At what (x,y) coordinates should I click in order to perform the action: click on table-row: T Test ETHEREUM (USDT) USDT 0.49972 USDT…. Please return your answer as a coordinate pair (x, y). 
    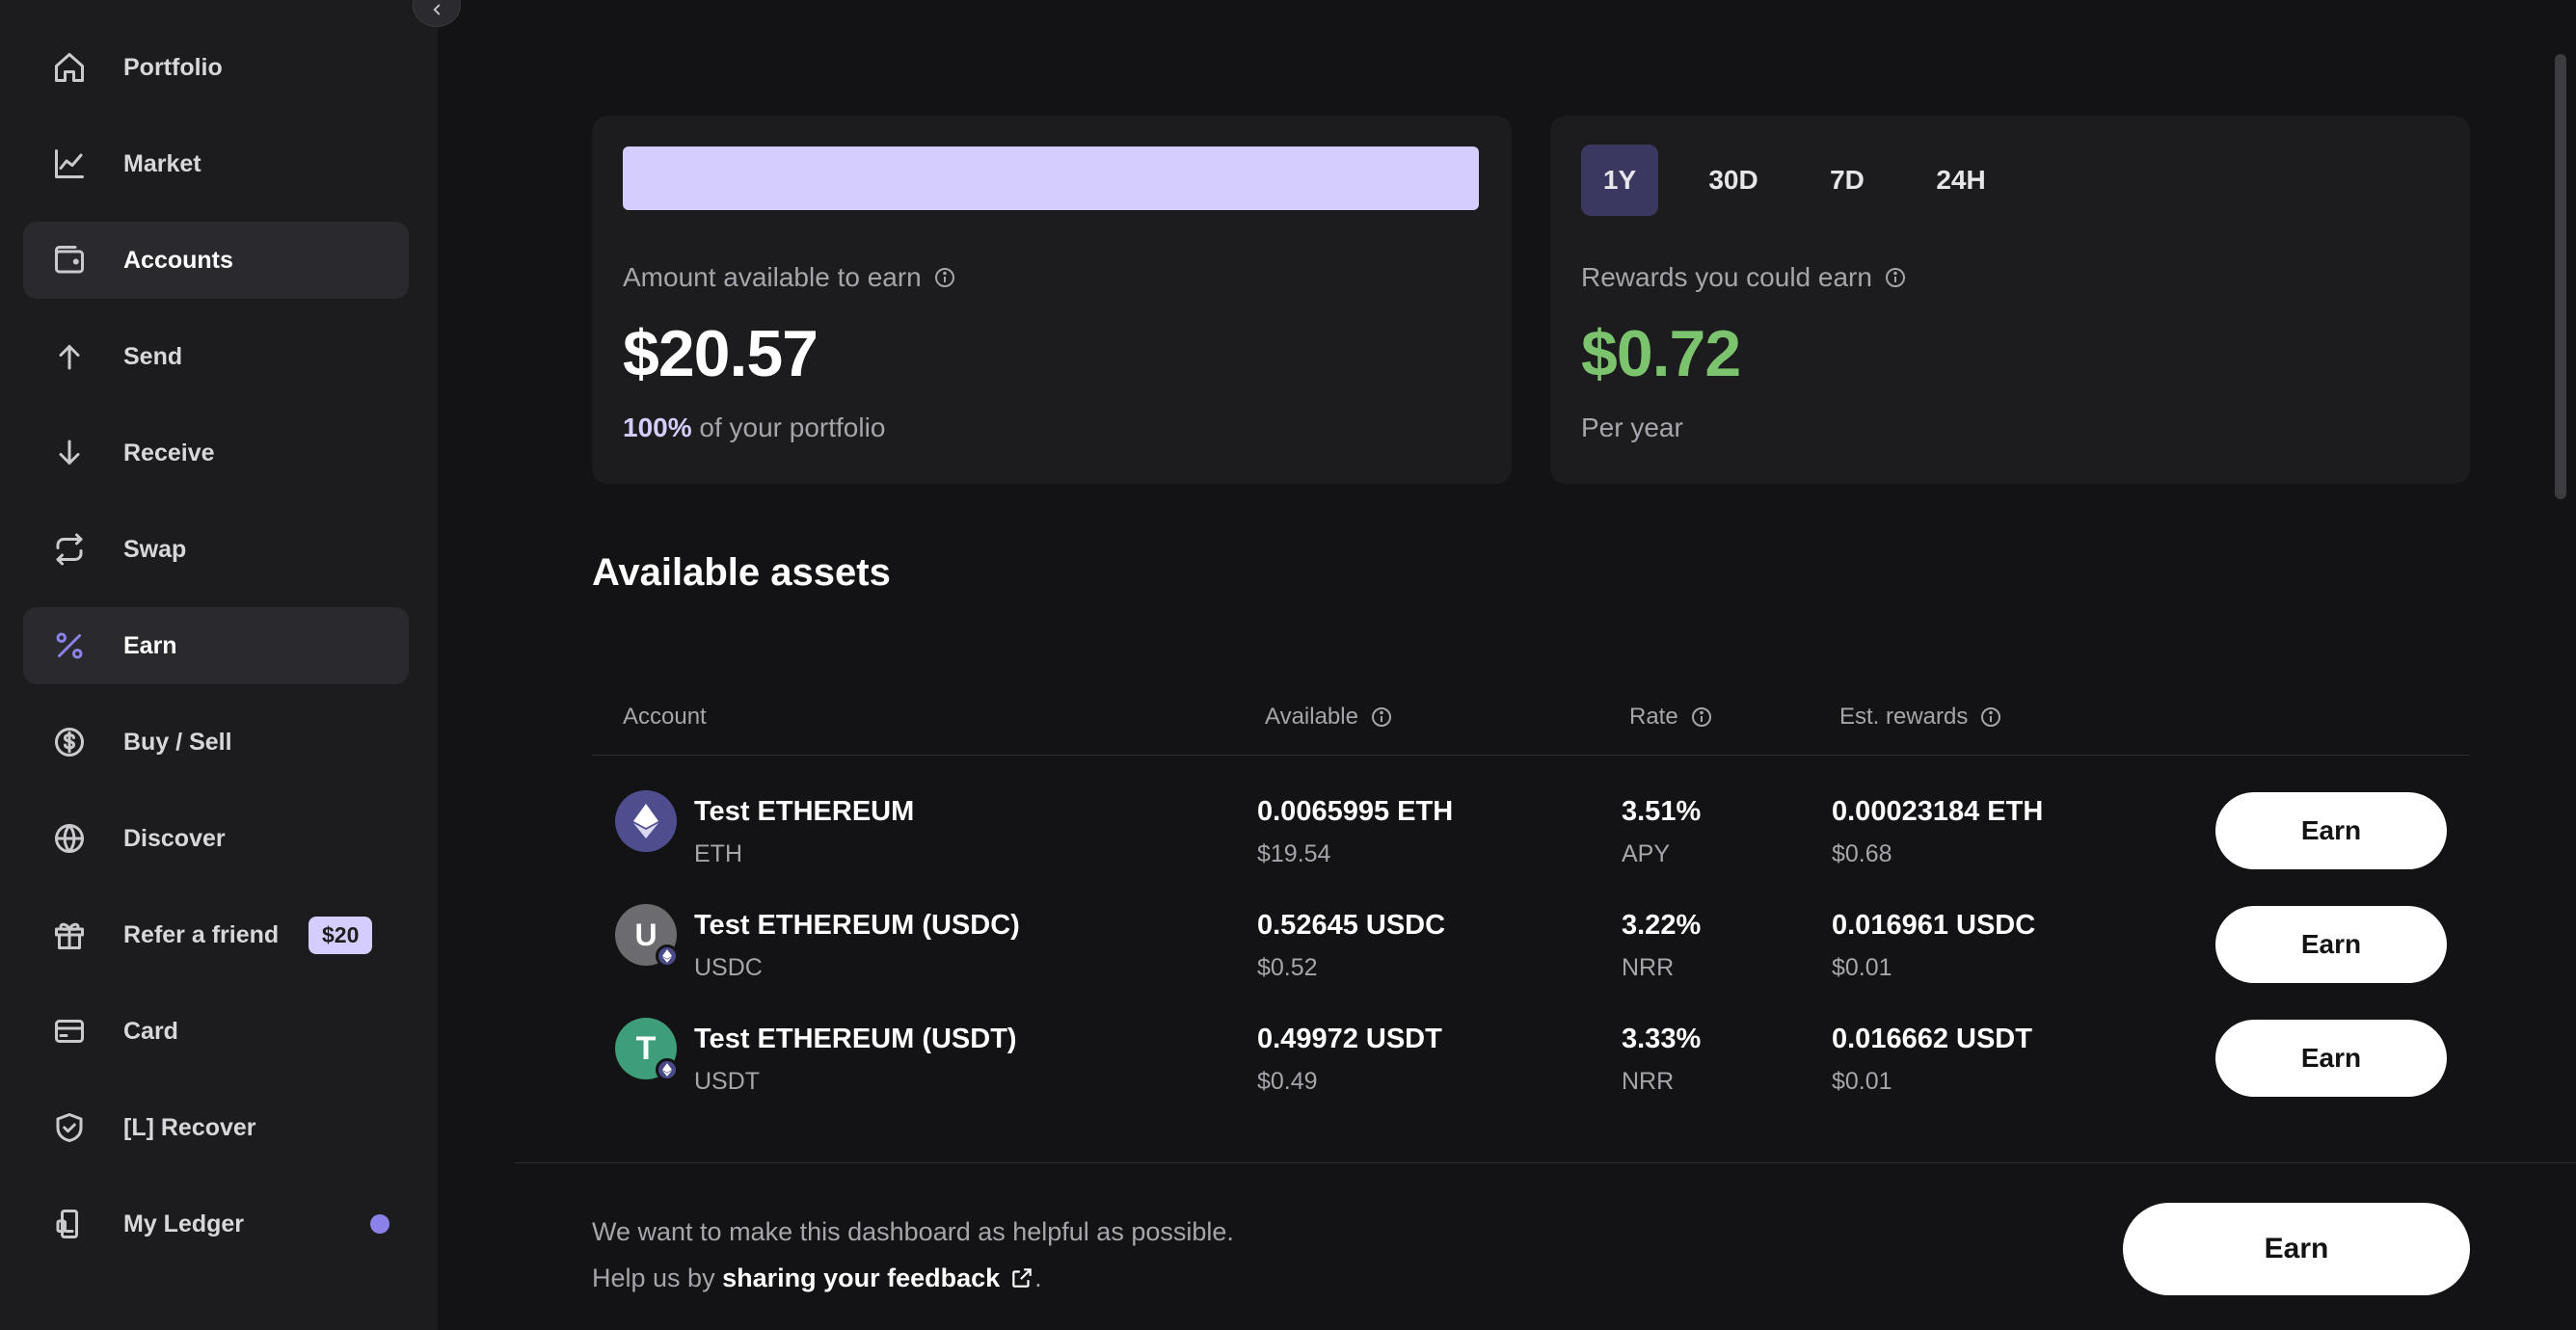
    Looking at the image, I should click on (1531, 1046).